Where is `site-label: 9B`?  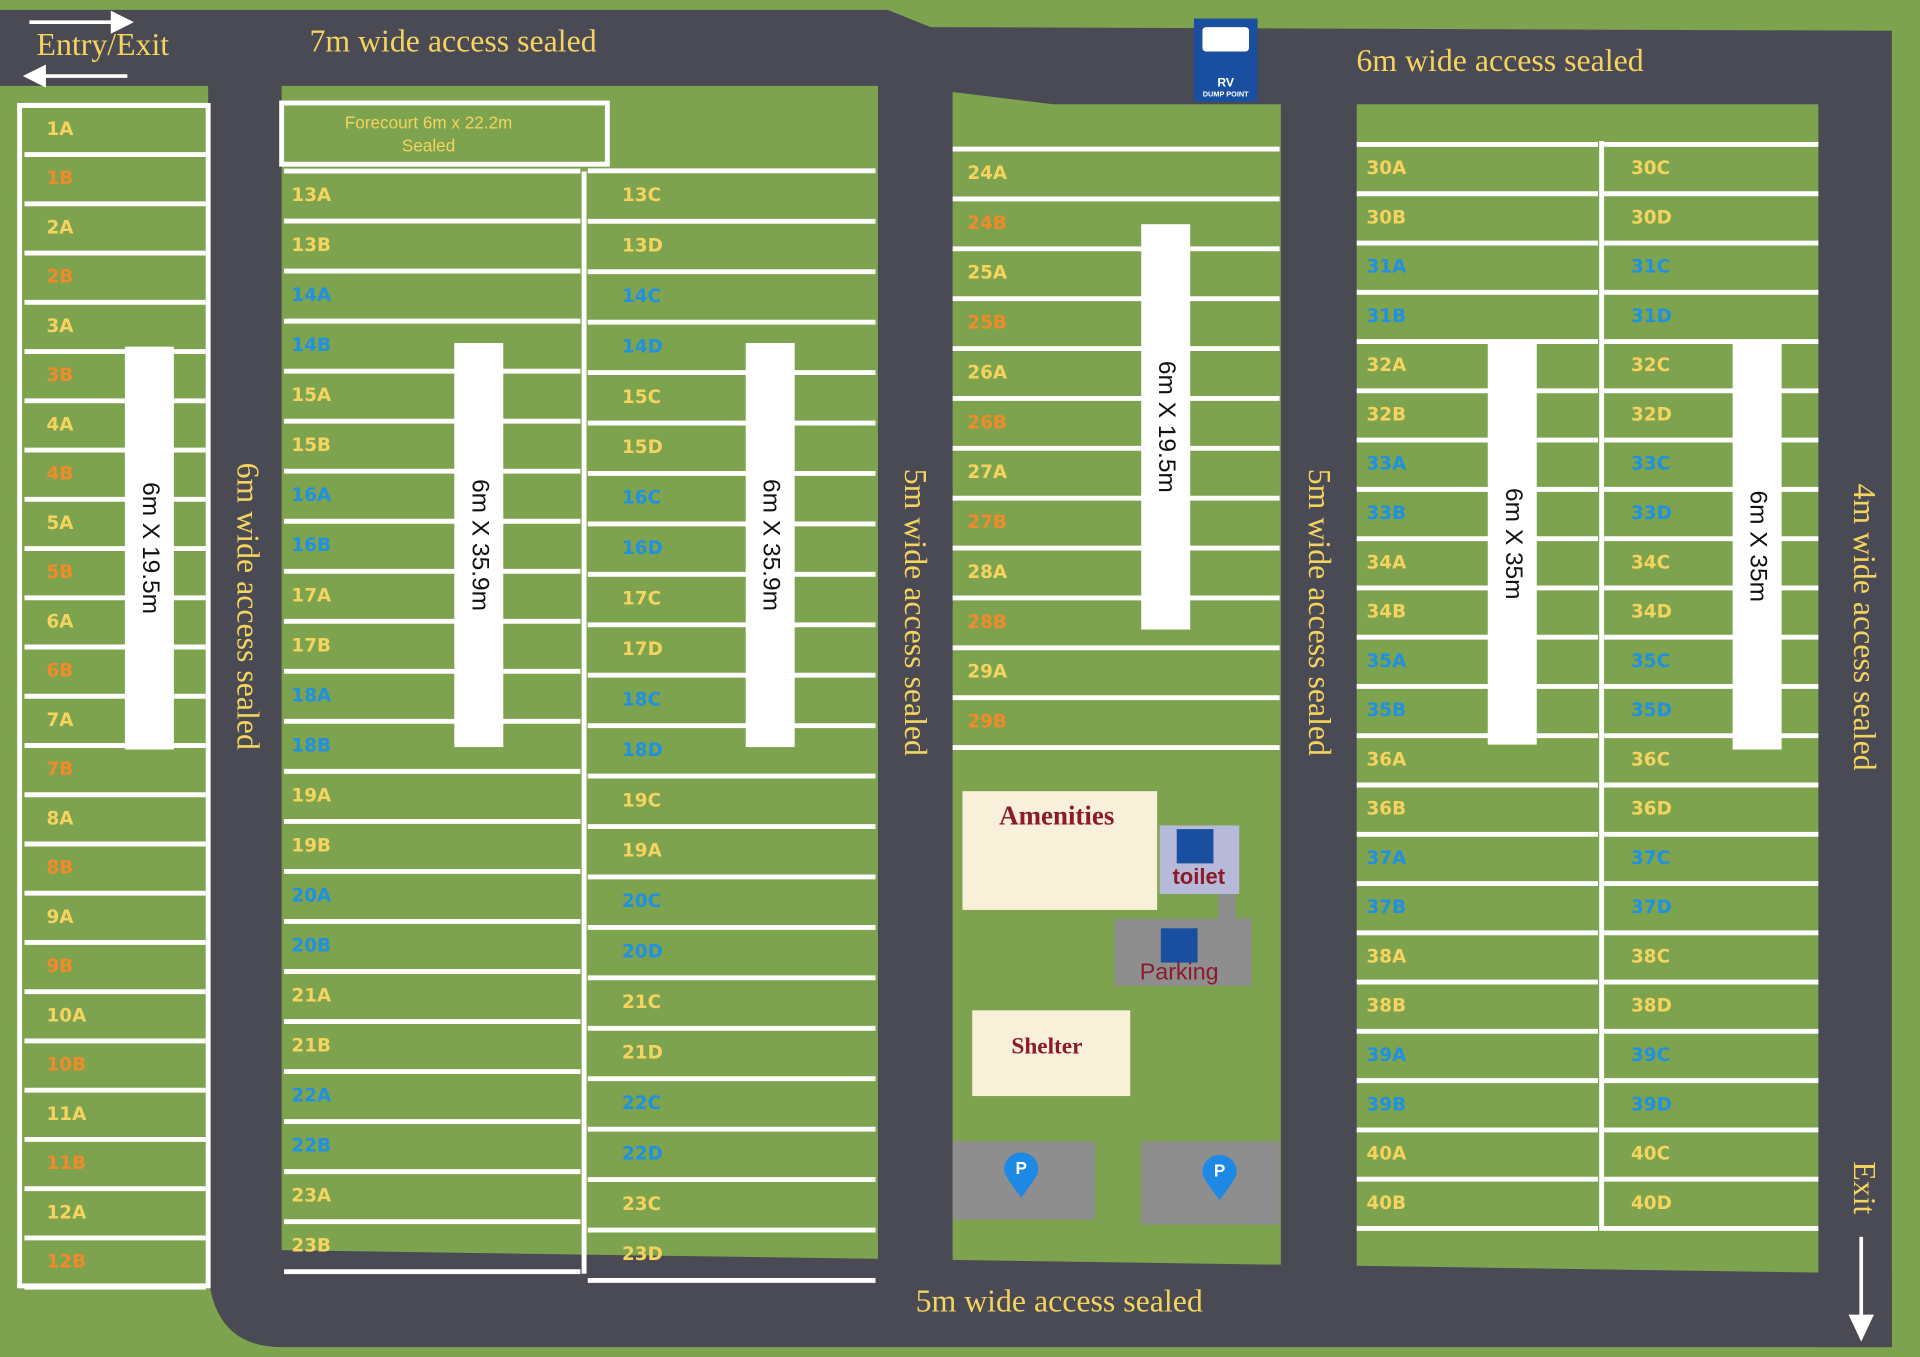
site-label: 9B is located at coordinates (60, 966).